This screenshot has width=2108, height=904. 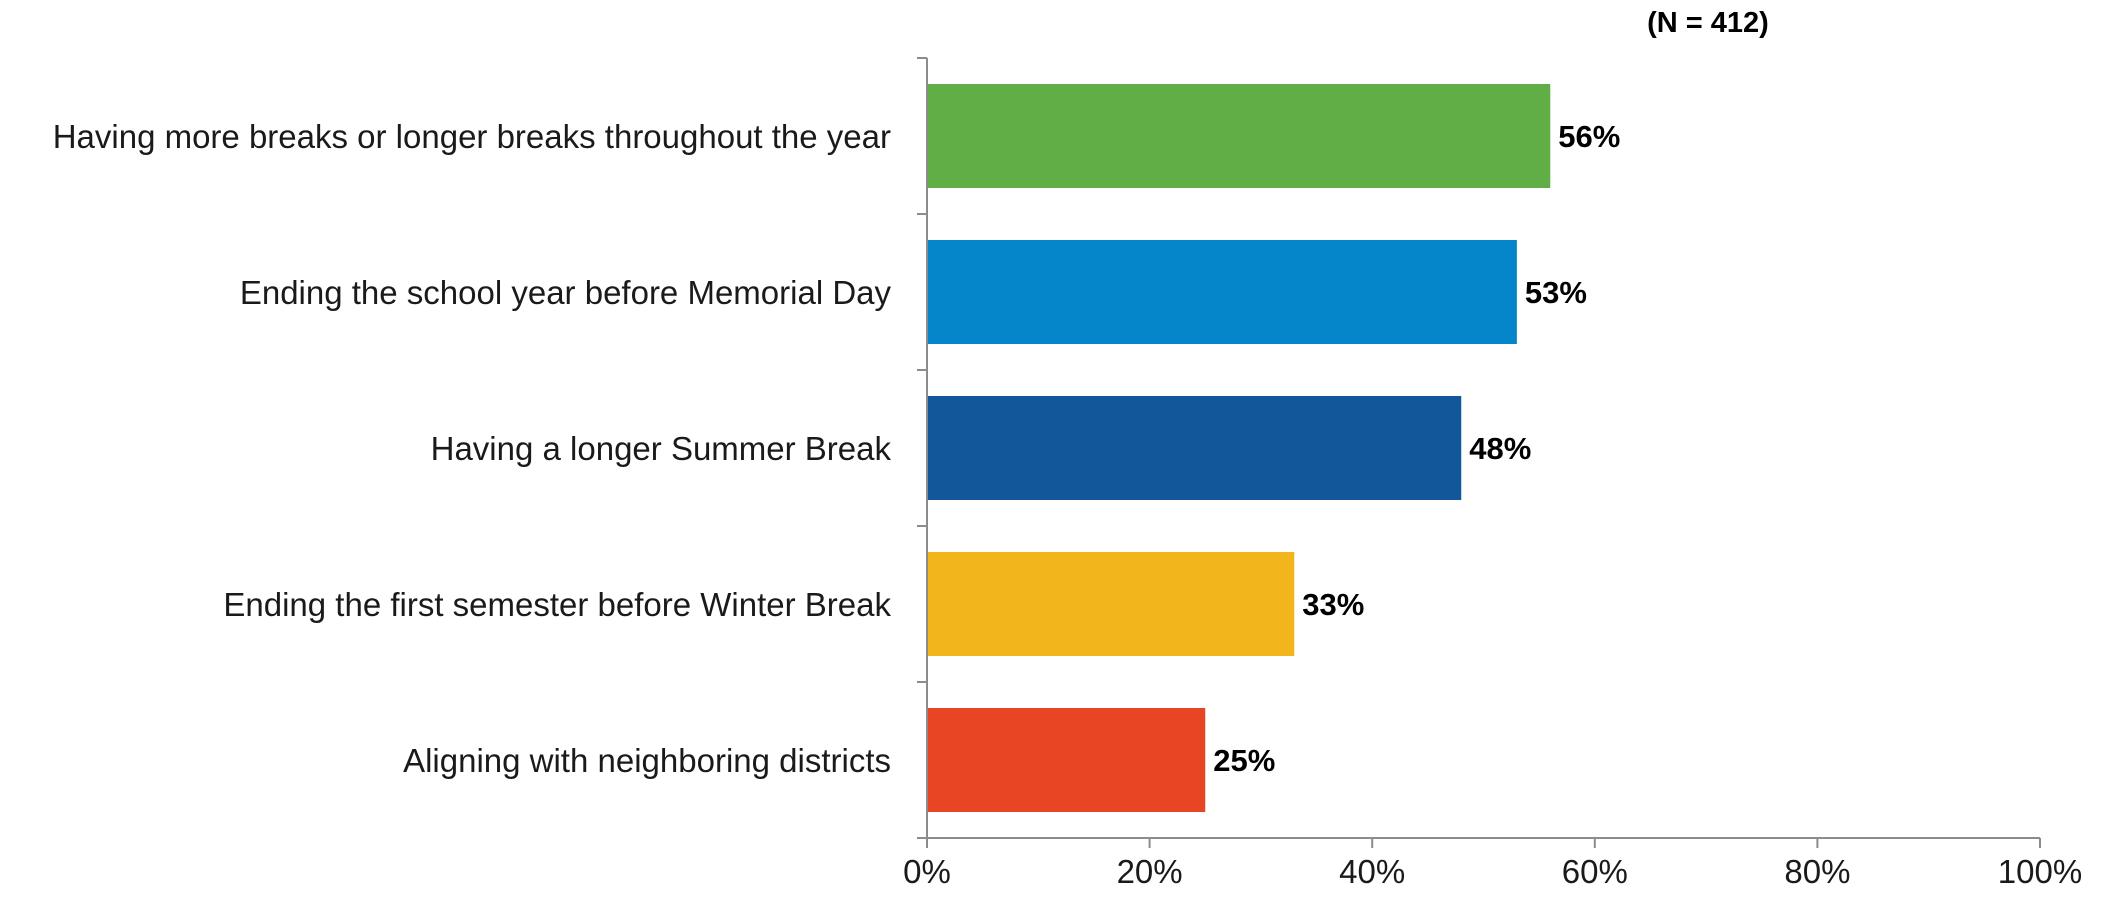 What do you see at coordinates (1500, 448) in the screenshot?
I see `value-label-3: 48%` at bounding box center [1500, 448].